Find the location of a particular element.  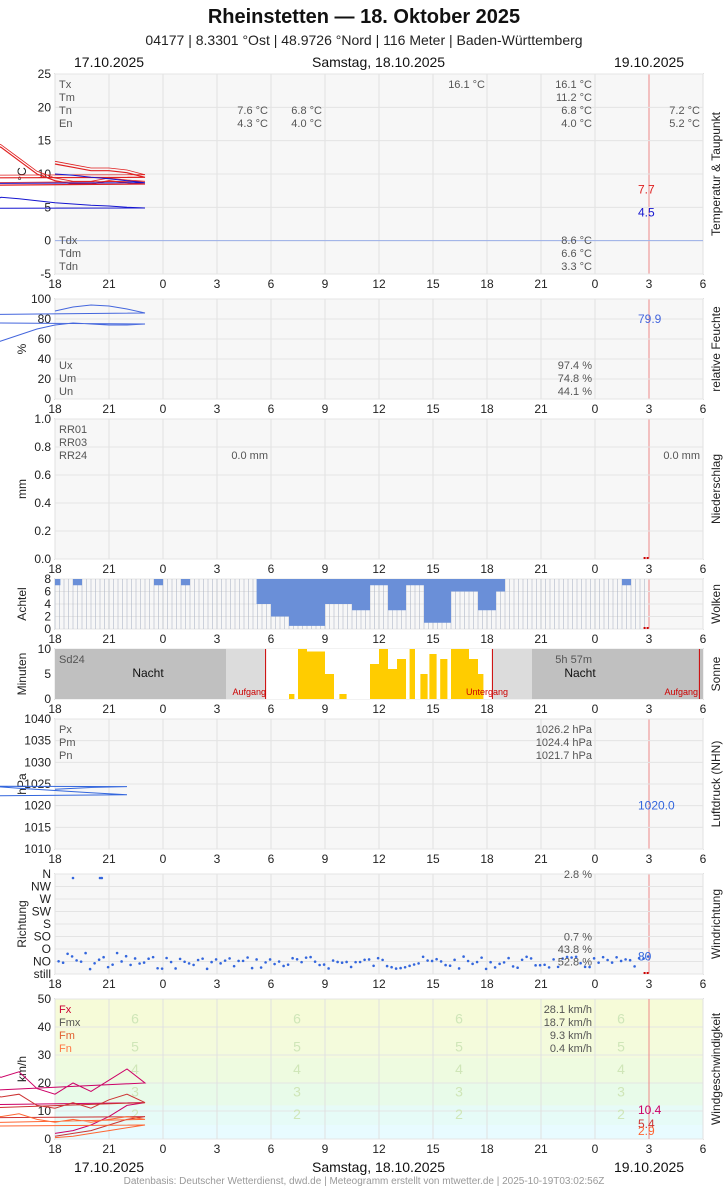

y-tick-label: 1040 is located at coordinates (37, 719).